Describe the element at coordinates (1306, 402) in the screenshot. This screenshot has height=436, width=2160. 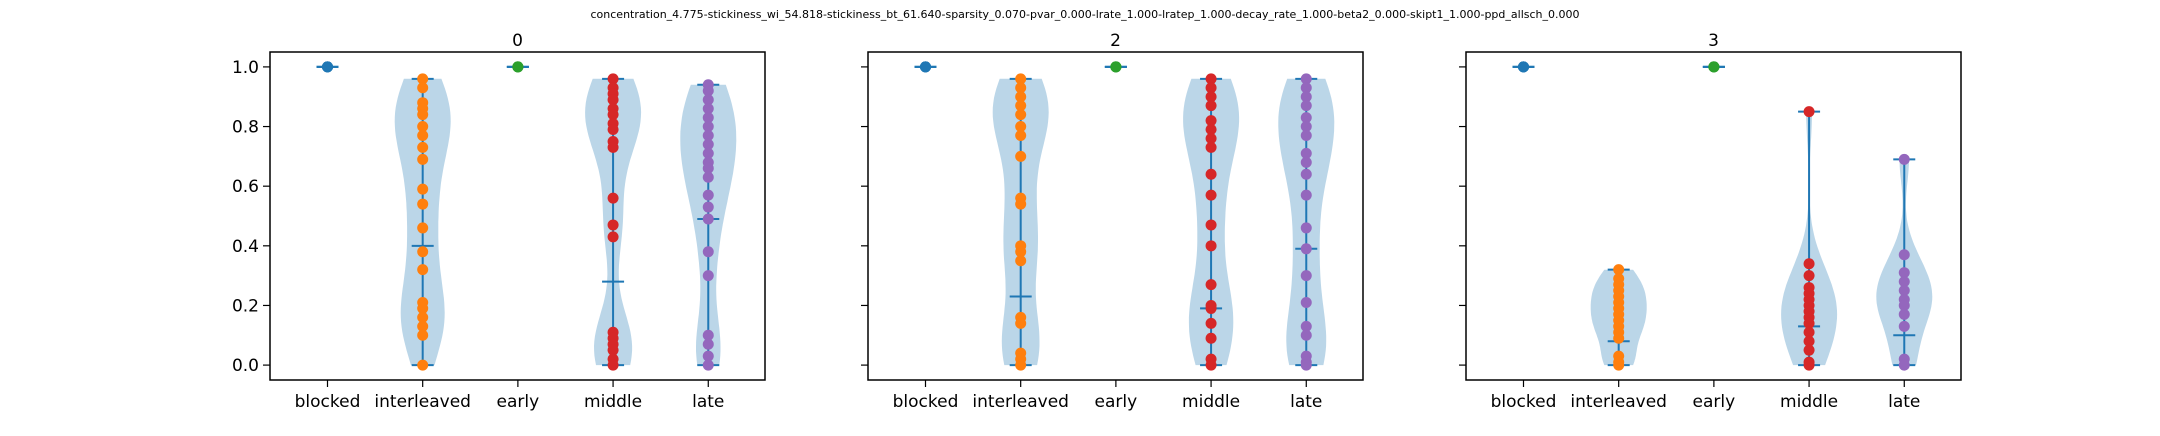
I see `x-tick-label: late` at that location.